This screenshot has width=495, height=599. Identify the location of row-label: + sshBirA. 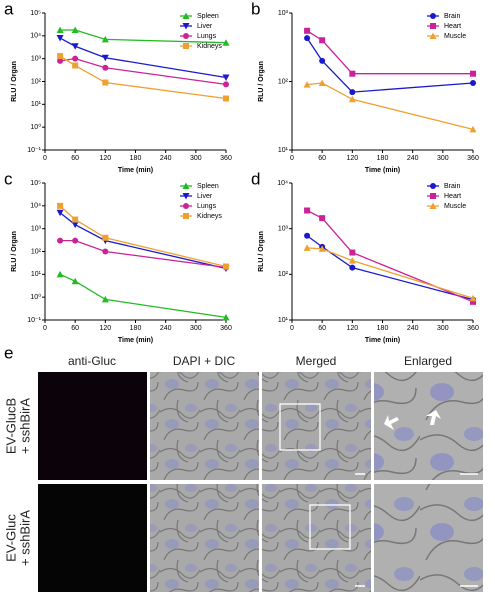
(24, 538).